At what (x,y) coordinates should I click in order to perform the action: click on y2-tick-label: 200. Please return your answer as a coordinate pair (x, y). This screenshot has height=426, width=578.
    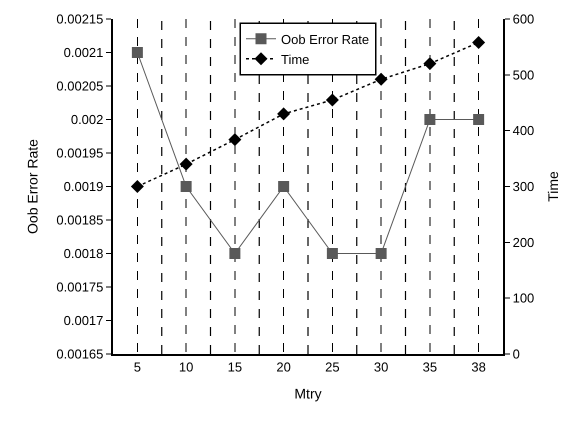
    Looking at the image, I should click on (523, 242).